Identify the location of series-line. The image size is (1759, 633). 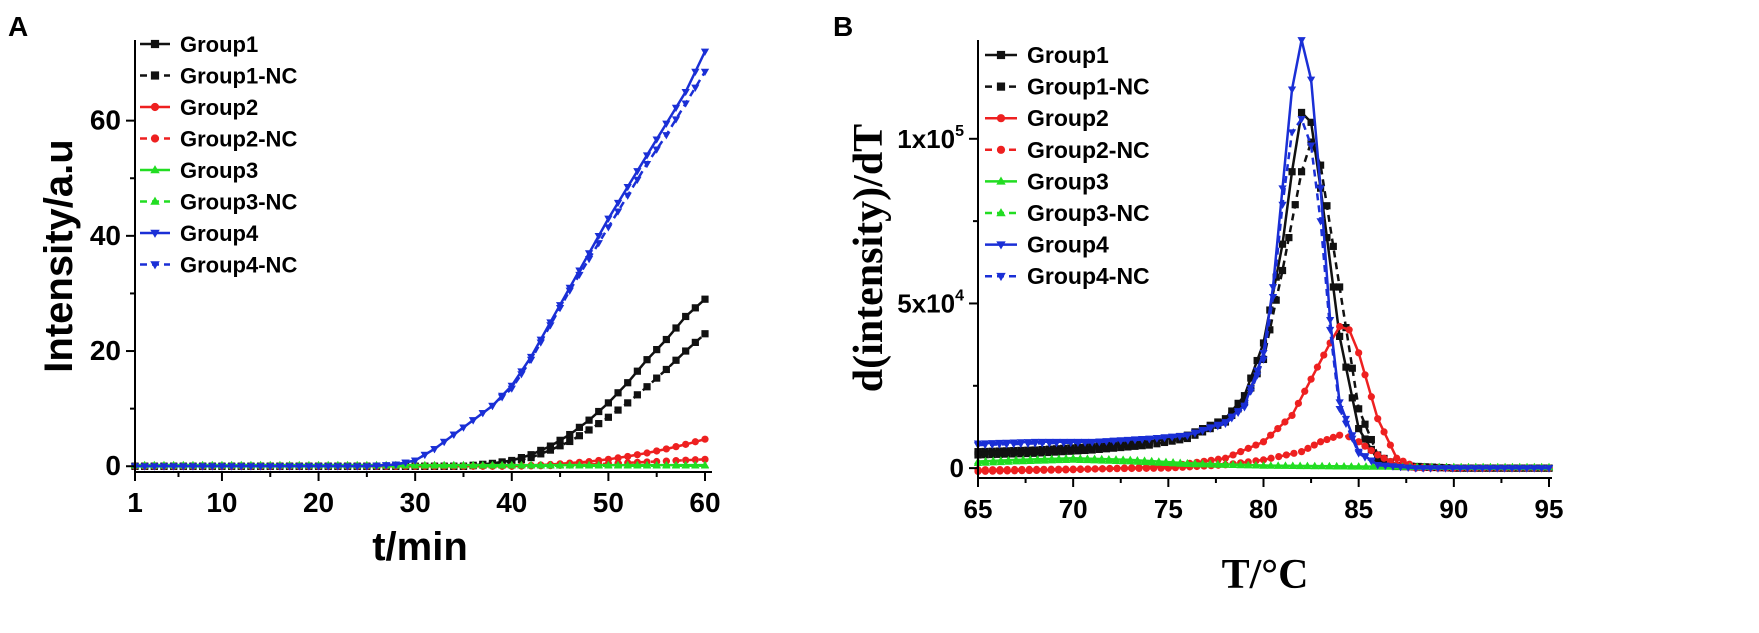
(420, 400).